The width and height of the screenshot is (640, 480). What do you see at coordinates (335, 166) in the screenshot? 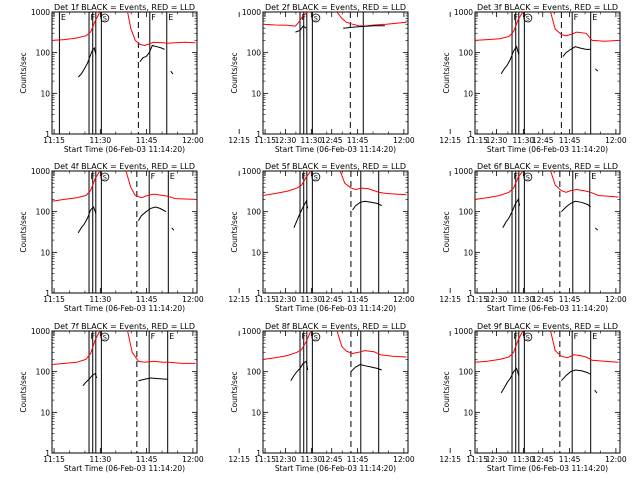
I see `panel-title: Det 5f BLACK = Events, RED = LLD` at bounding box center [335, 166].